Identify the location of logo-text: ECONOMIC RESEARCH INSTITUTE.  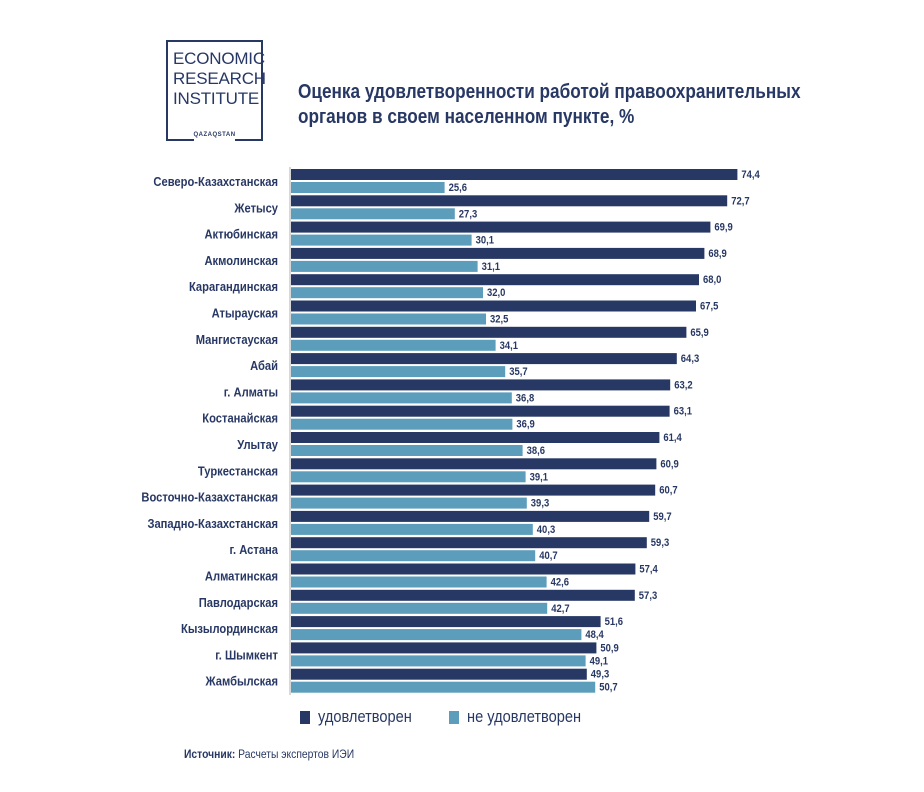
(219, 79).